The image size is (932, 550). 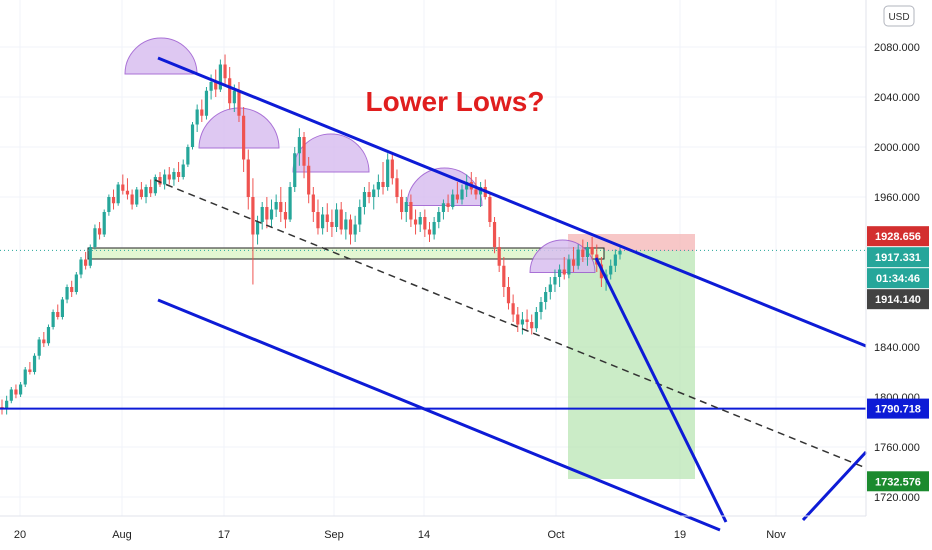 What do you see at coordinates (897, 98) in the screenshot?
I see `y-tick-label-1: 2040.000` at bounding box center [897, 98].